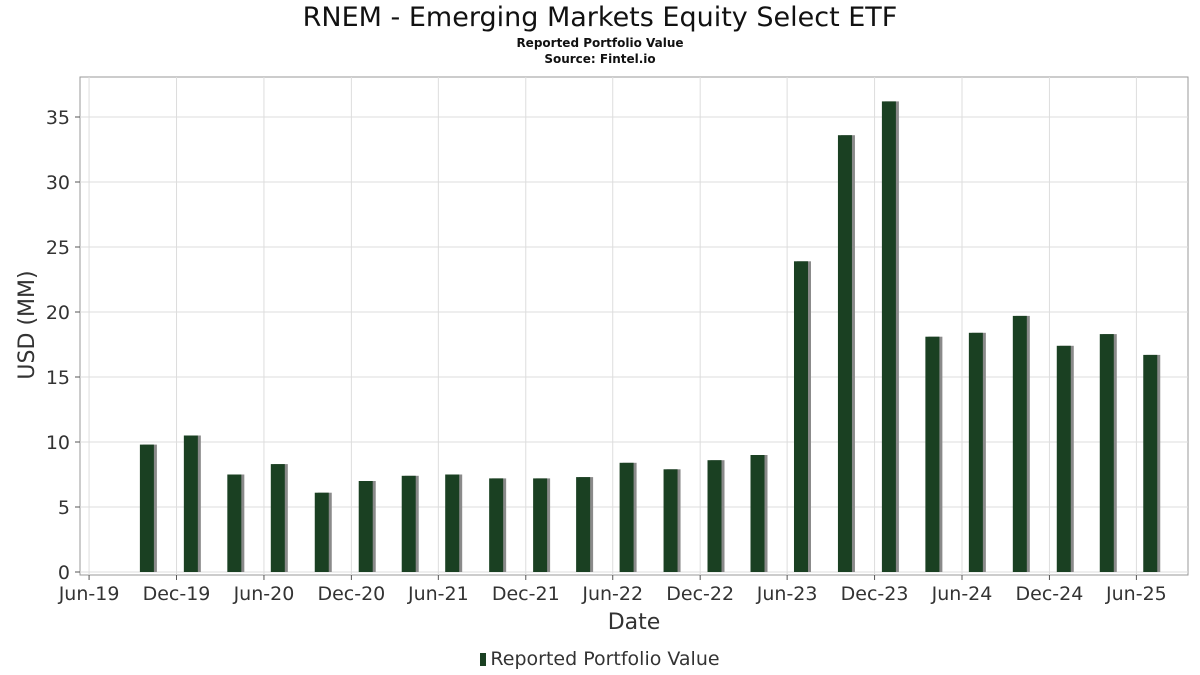  What do you see at coordinates (875, 594) in the screenshot?
I see `x-tick-label: Dec-23` at bounding box center [875, 594].